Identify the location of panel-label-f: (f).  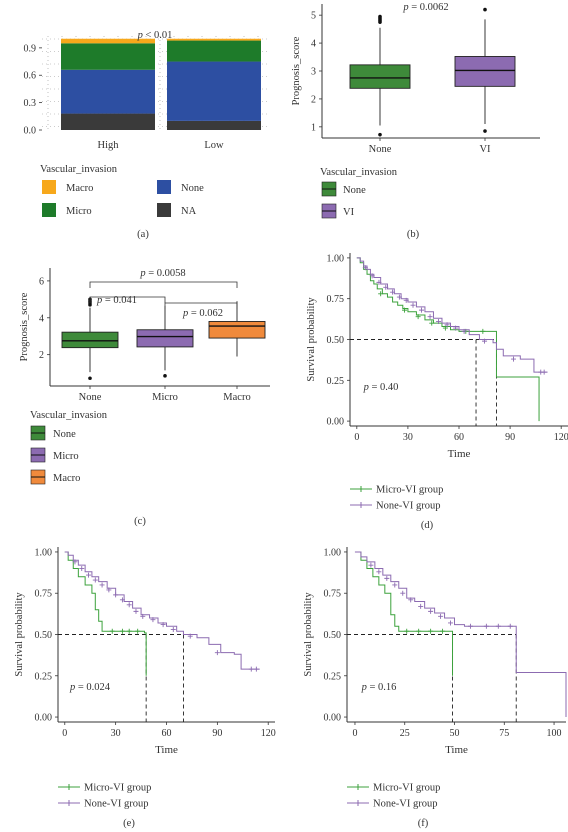
(423, 823).